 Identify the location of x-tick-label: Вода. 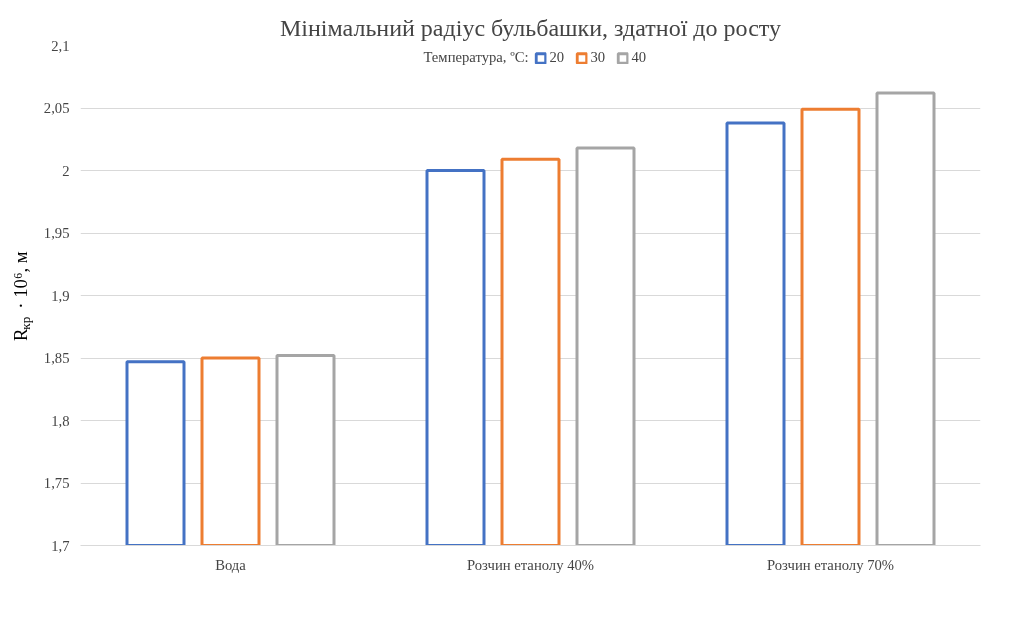
(231, 564).